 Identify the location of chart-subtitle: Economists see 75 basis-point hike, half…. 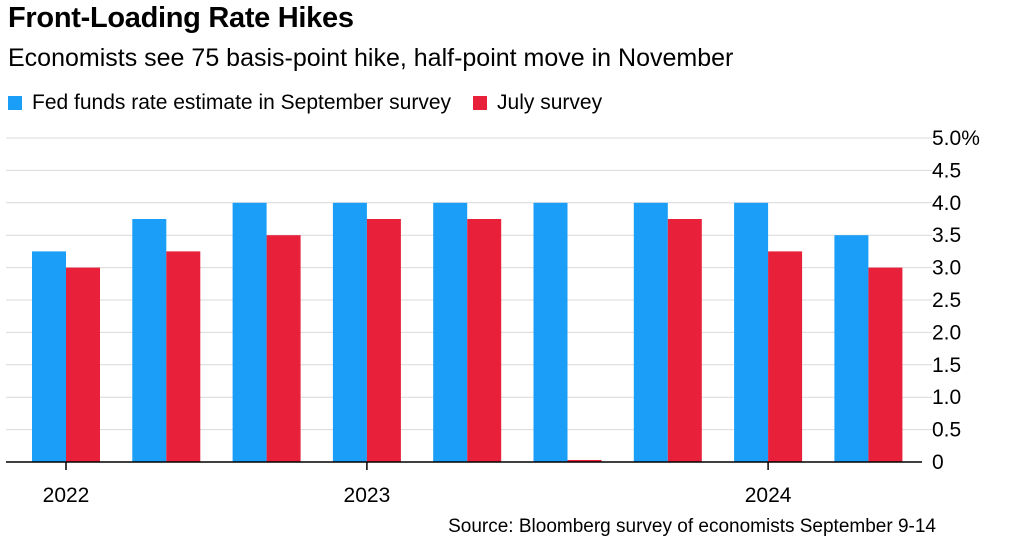
(371, 58).